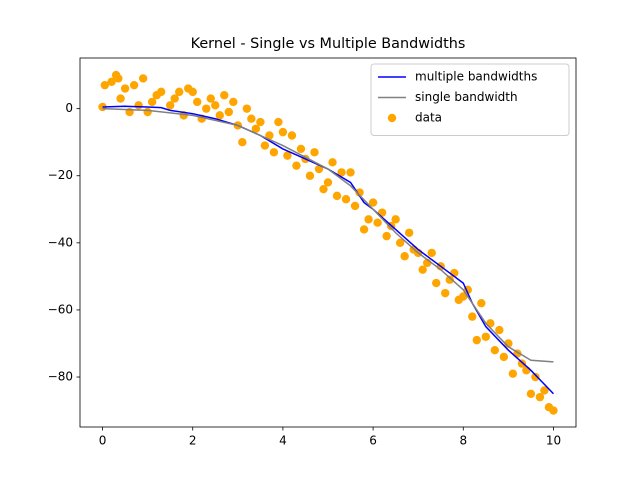  Describe the element at coordinates (428, 118) in the screenshot. I see `legend-label: data` at that location.